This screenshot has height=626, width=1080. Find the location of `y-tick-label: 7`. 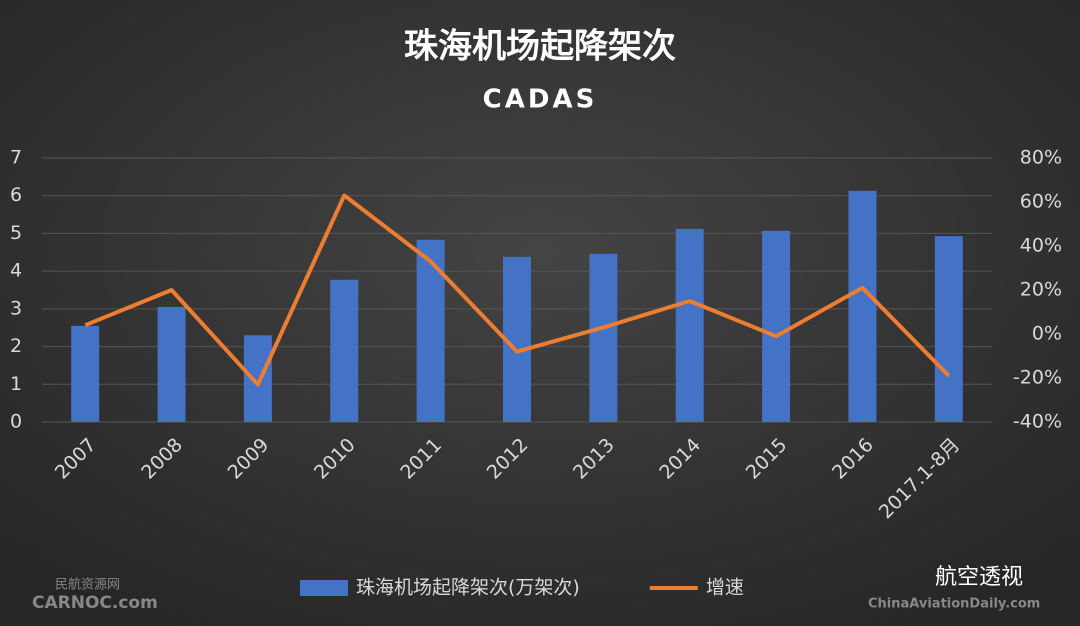

y-tick-label: 7 is located at coordinates (16, 158).